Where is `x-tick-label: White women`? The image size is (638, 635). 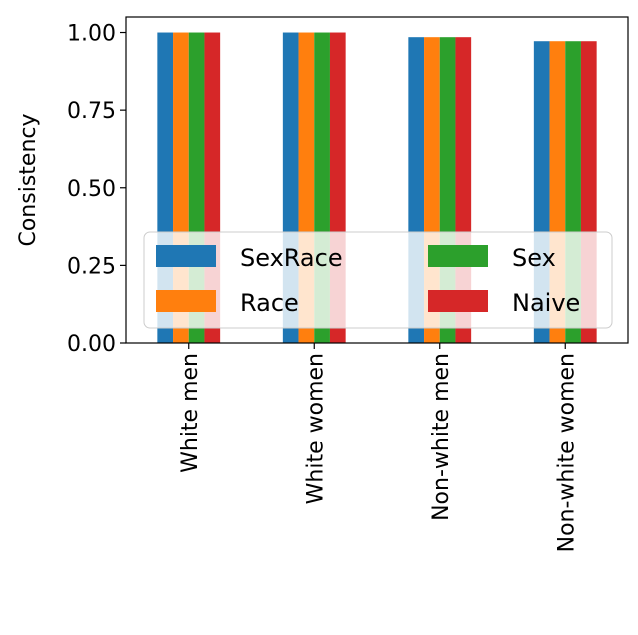
x-tick-label: White women is located at coordinates (315, 428).